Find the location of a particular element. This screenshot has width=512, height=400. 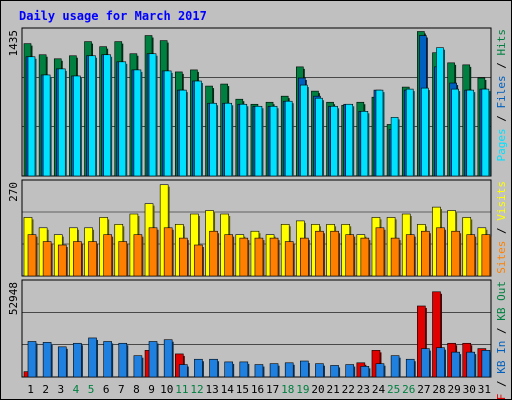

x-tick-label: 17 is located at coordinates (272, 389).